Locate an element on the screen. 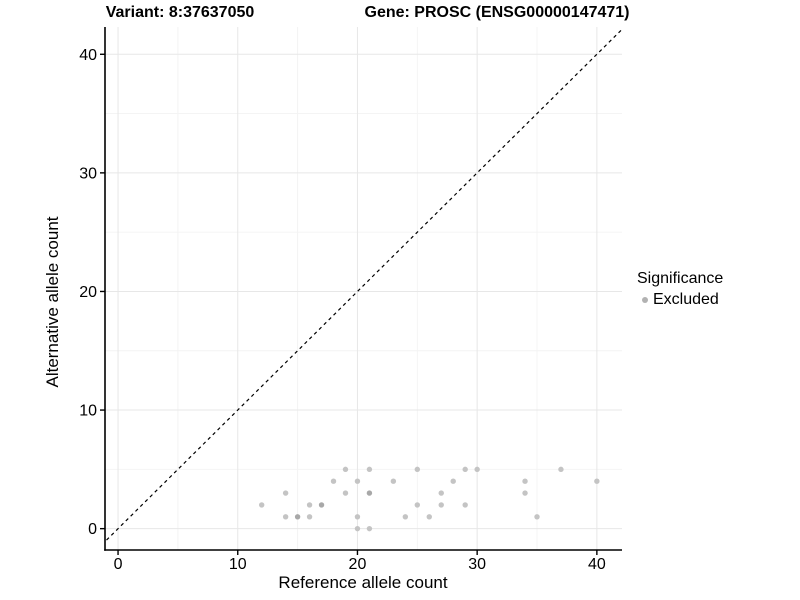 This screenshot has height=600, width=800. x-tick-label: 40 is located at coordinates (597, 564).